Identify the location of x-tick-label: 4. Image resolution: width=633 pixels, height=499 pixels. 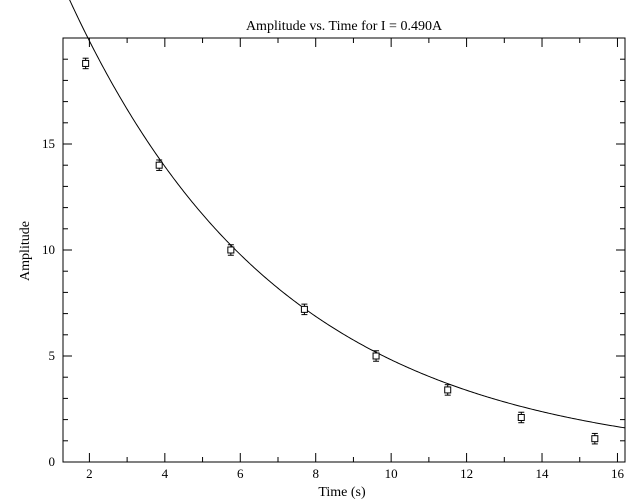
(165, 473).